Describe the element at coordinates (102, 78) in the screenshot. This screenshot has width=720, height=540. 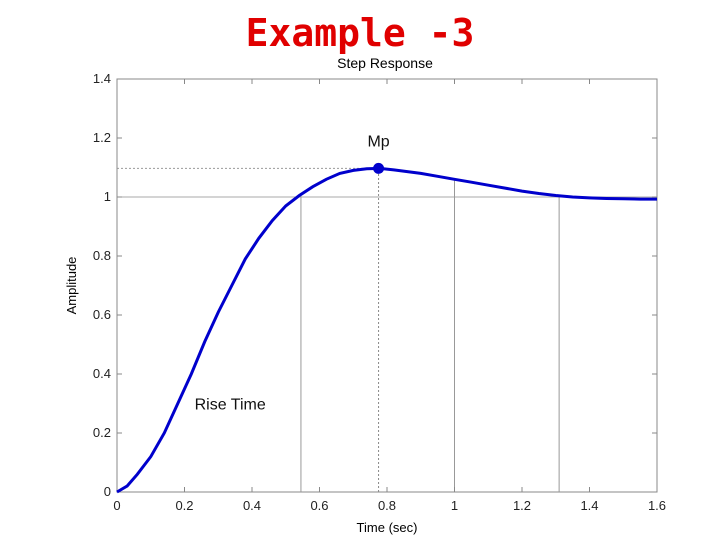
I see `y-tick-label: 1.4` at that location.